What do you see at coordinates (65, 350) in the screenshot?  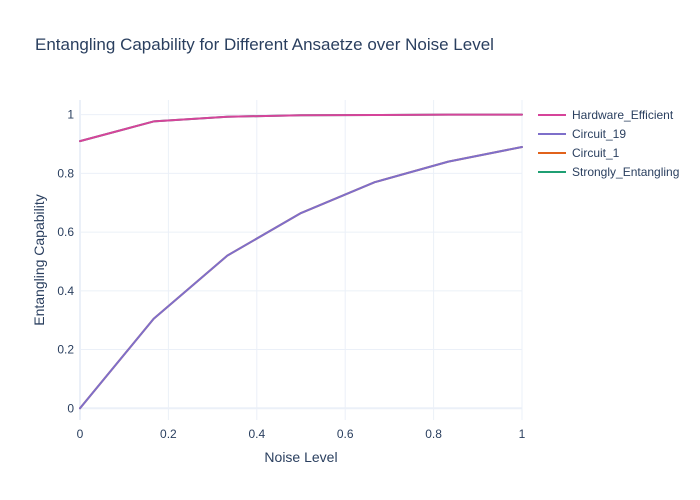 I see `y-tick-label: 0.2` at bounding box center [65, 350].